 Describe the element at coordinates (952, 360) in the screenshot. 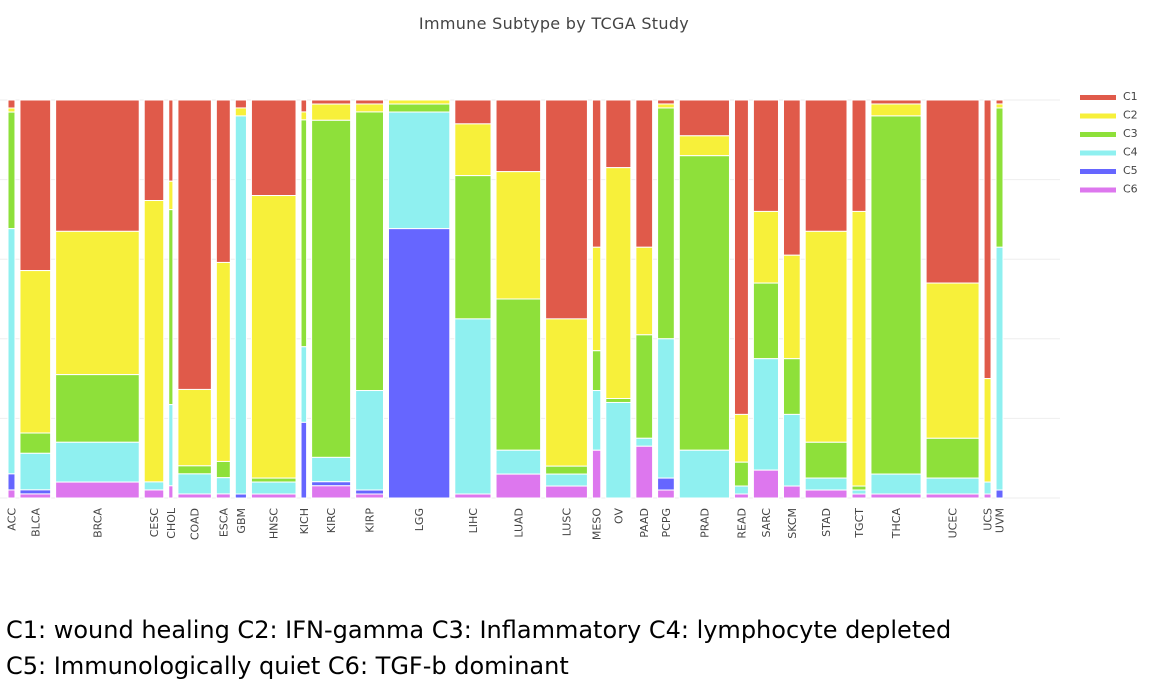

I see `bar-ucec-c2` at that location.